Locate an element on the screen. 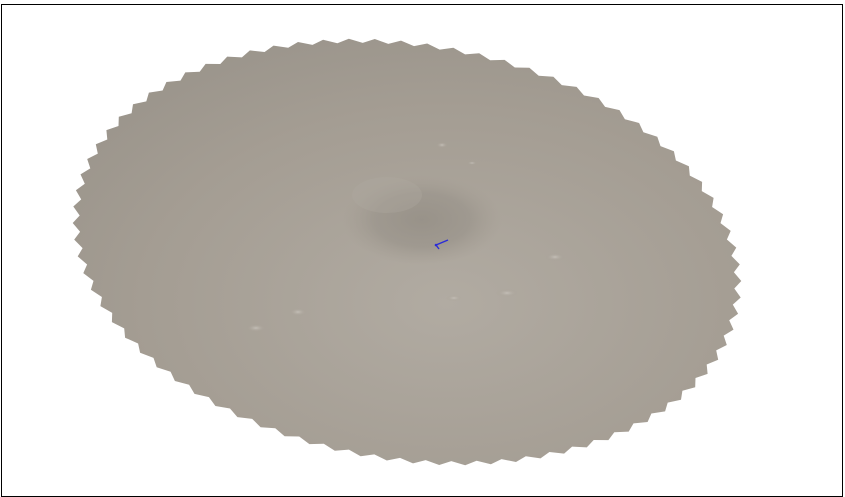 The width and height of the screenshot is (845, 497). axis-marker-icon is located at coordinates (441, 244).